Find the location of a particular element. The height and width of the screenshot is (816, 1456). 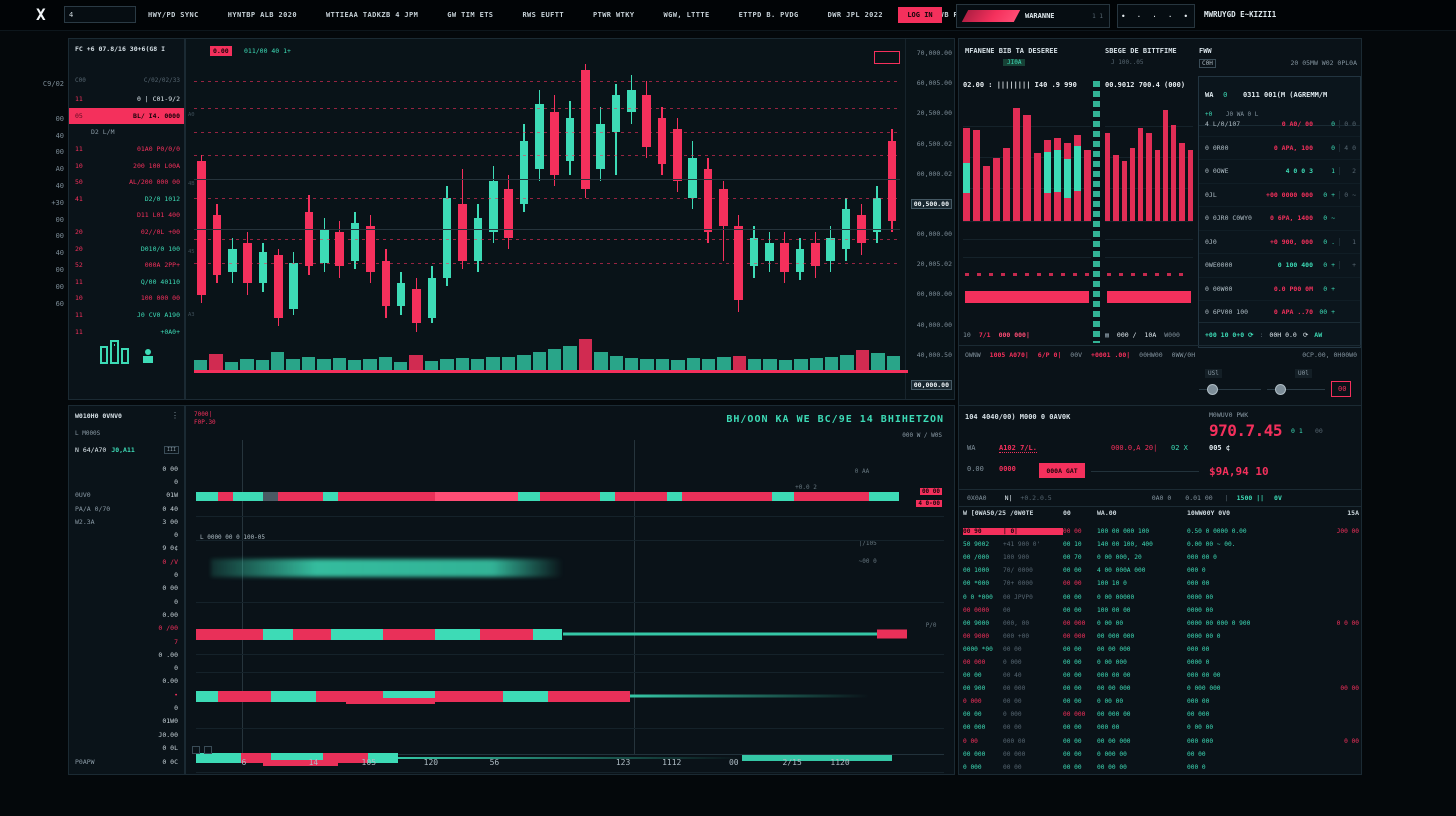

watchlist-row: 20 D010/0 100 is located at coordinates (126, 248).